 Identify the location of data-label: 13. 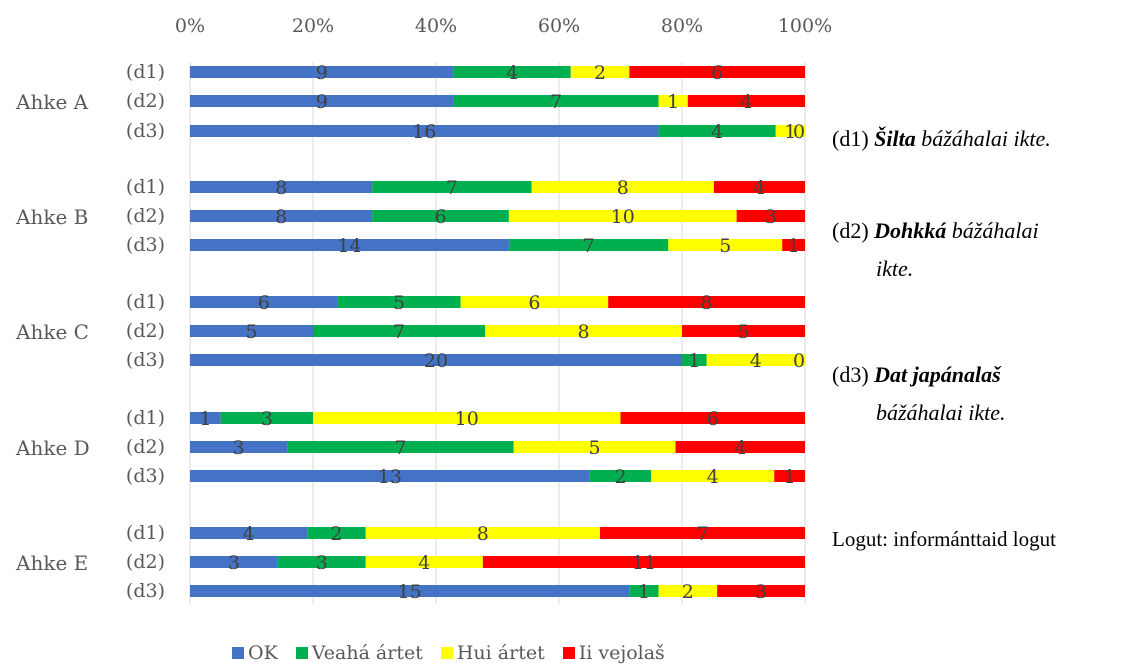
(390, 477).